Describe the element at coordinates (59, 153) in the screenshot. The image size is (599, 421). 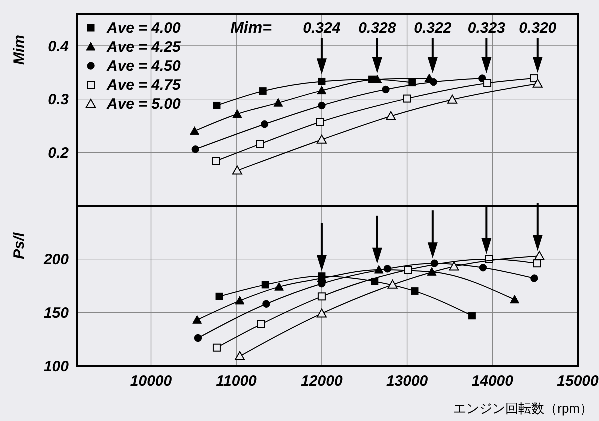
I see `y-tick-label: 0.2` at that location.